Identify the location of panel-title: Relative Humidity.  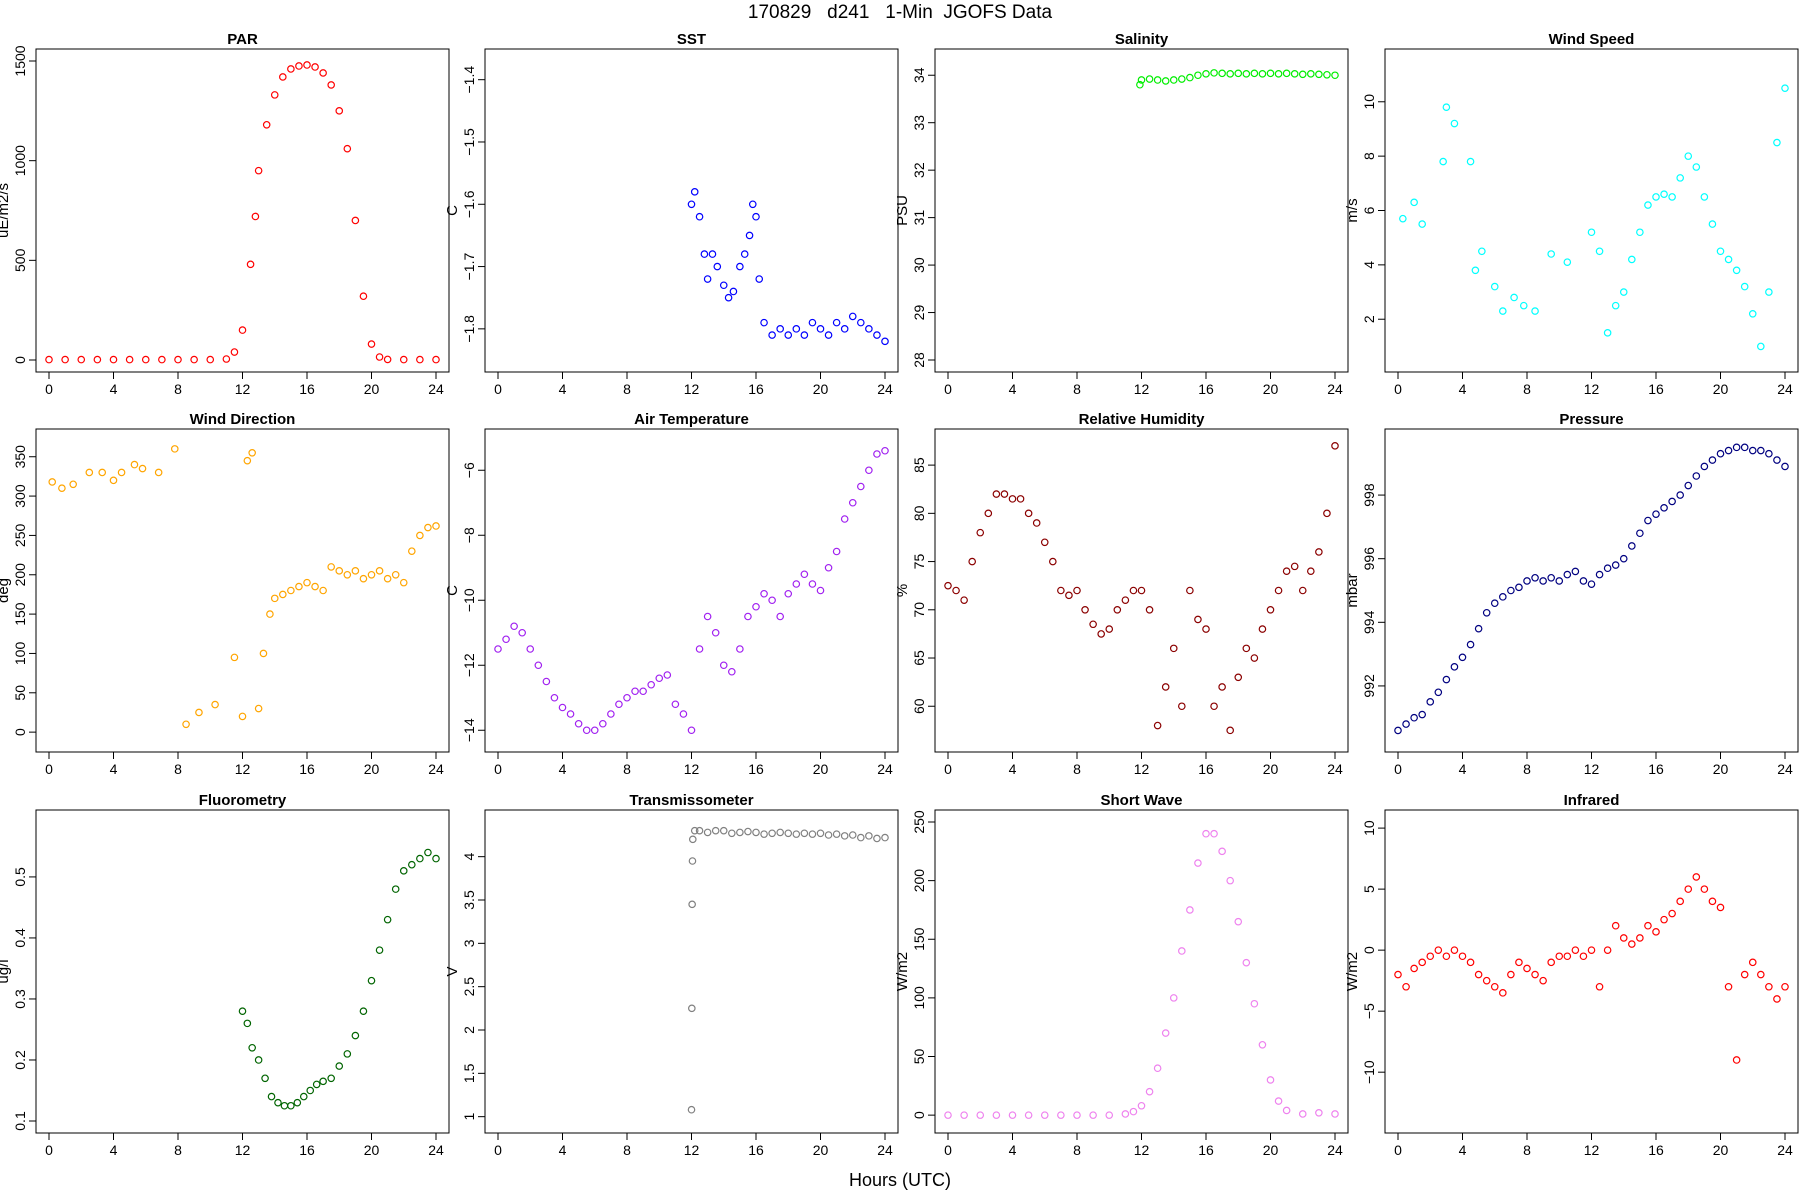
(1142, 419).